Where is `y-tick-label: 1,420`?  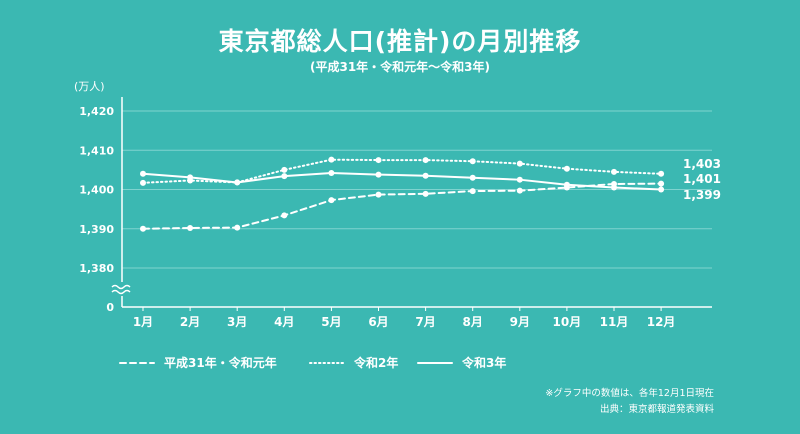 y-tick-label: 1,420 is located at coordinates (96, 111).